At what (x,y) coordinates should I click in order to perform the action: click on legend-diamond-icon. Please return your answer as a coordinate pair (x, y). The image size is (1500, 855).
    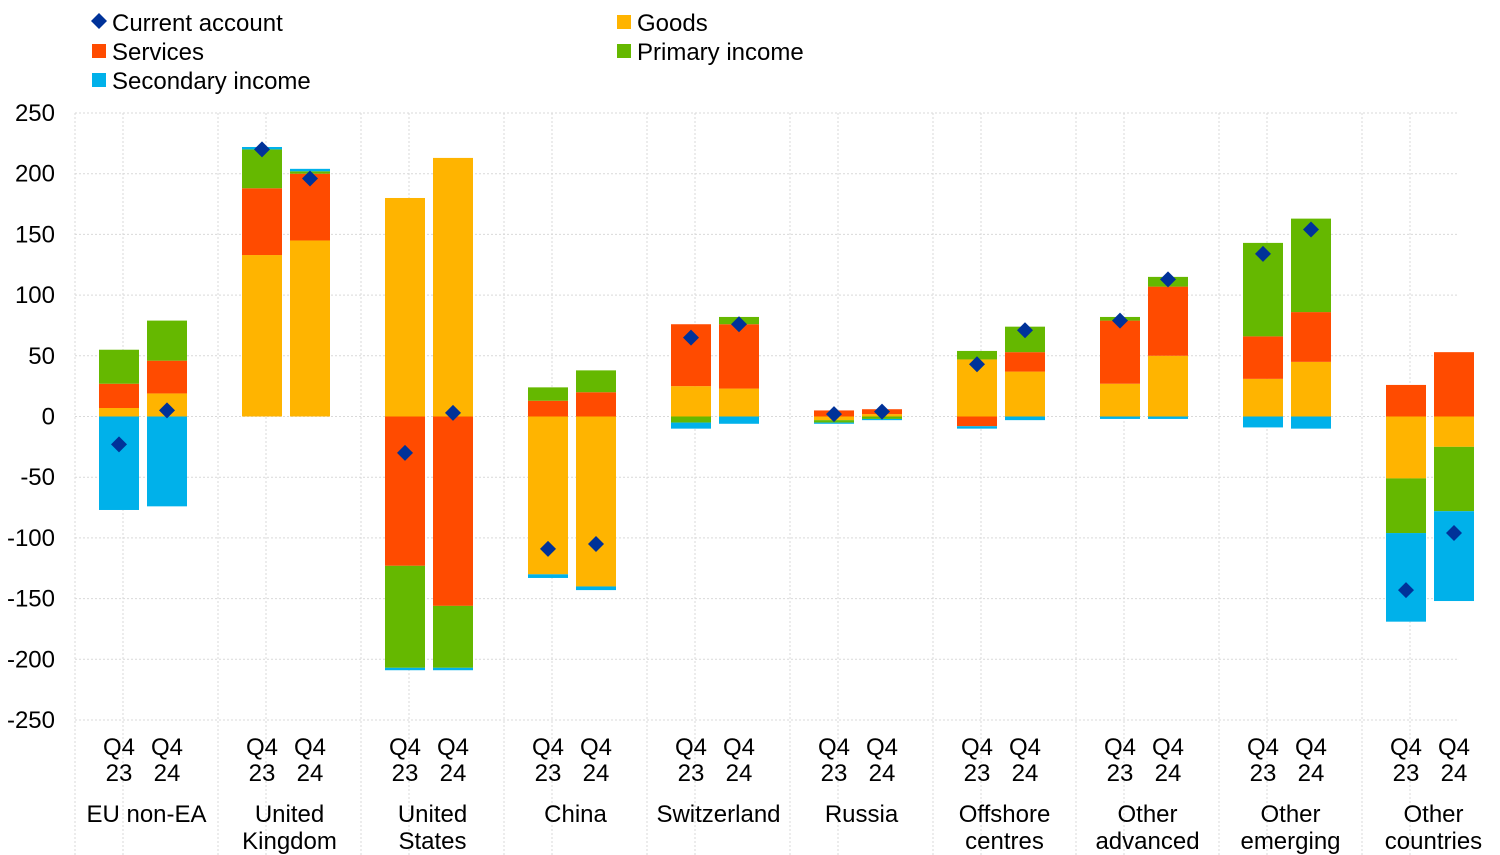
    Looking at the image, I should click on (99, 21).